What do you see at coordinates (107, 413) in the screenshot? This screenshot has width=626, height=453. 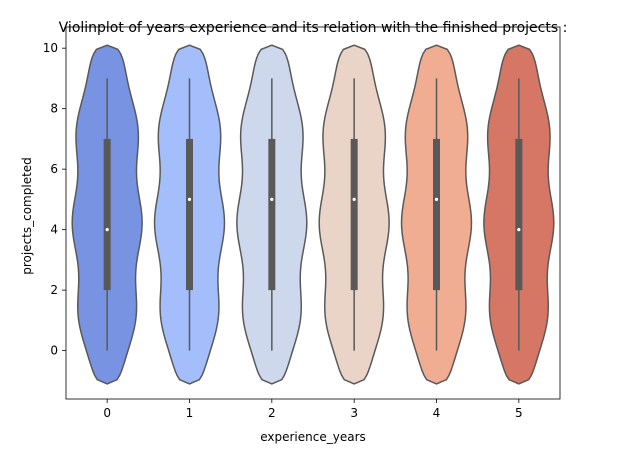 I see `x-tick-label-0: 0` at bounding box center [107, 413].